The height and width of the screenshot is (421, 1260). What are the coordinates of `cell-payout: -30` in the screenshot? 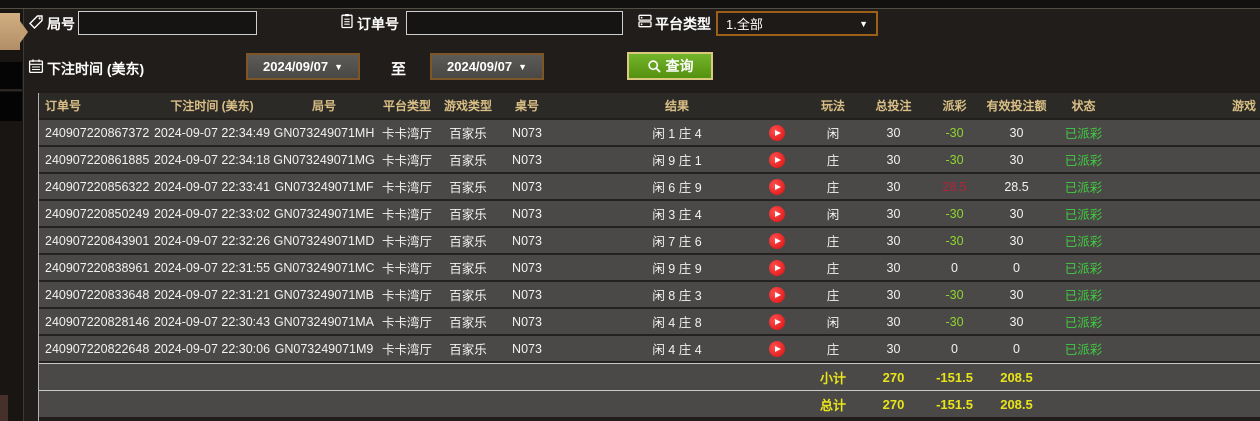 It's located at (954, 159).